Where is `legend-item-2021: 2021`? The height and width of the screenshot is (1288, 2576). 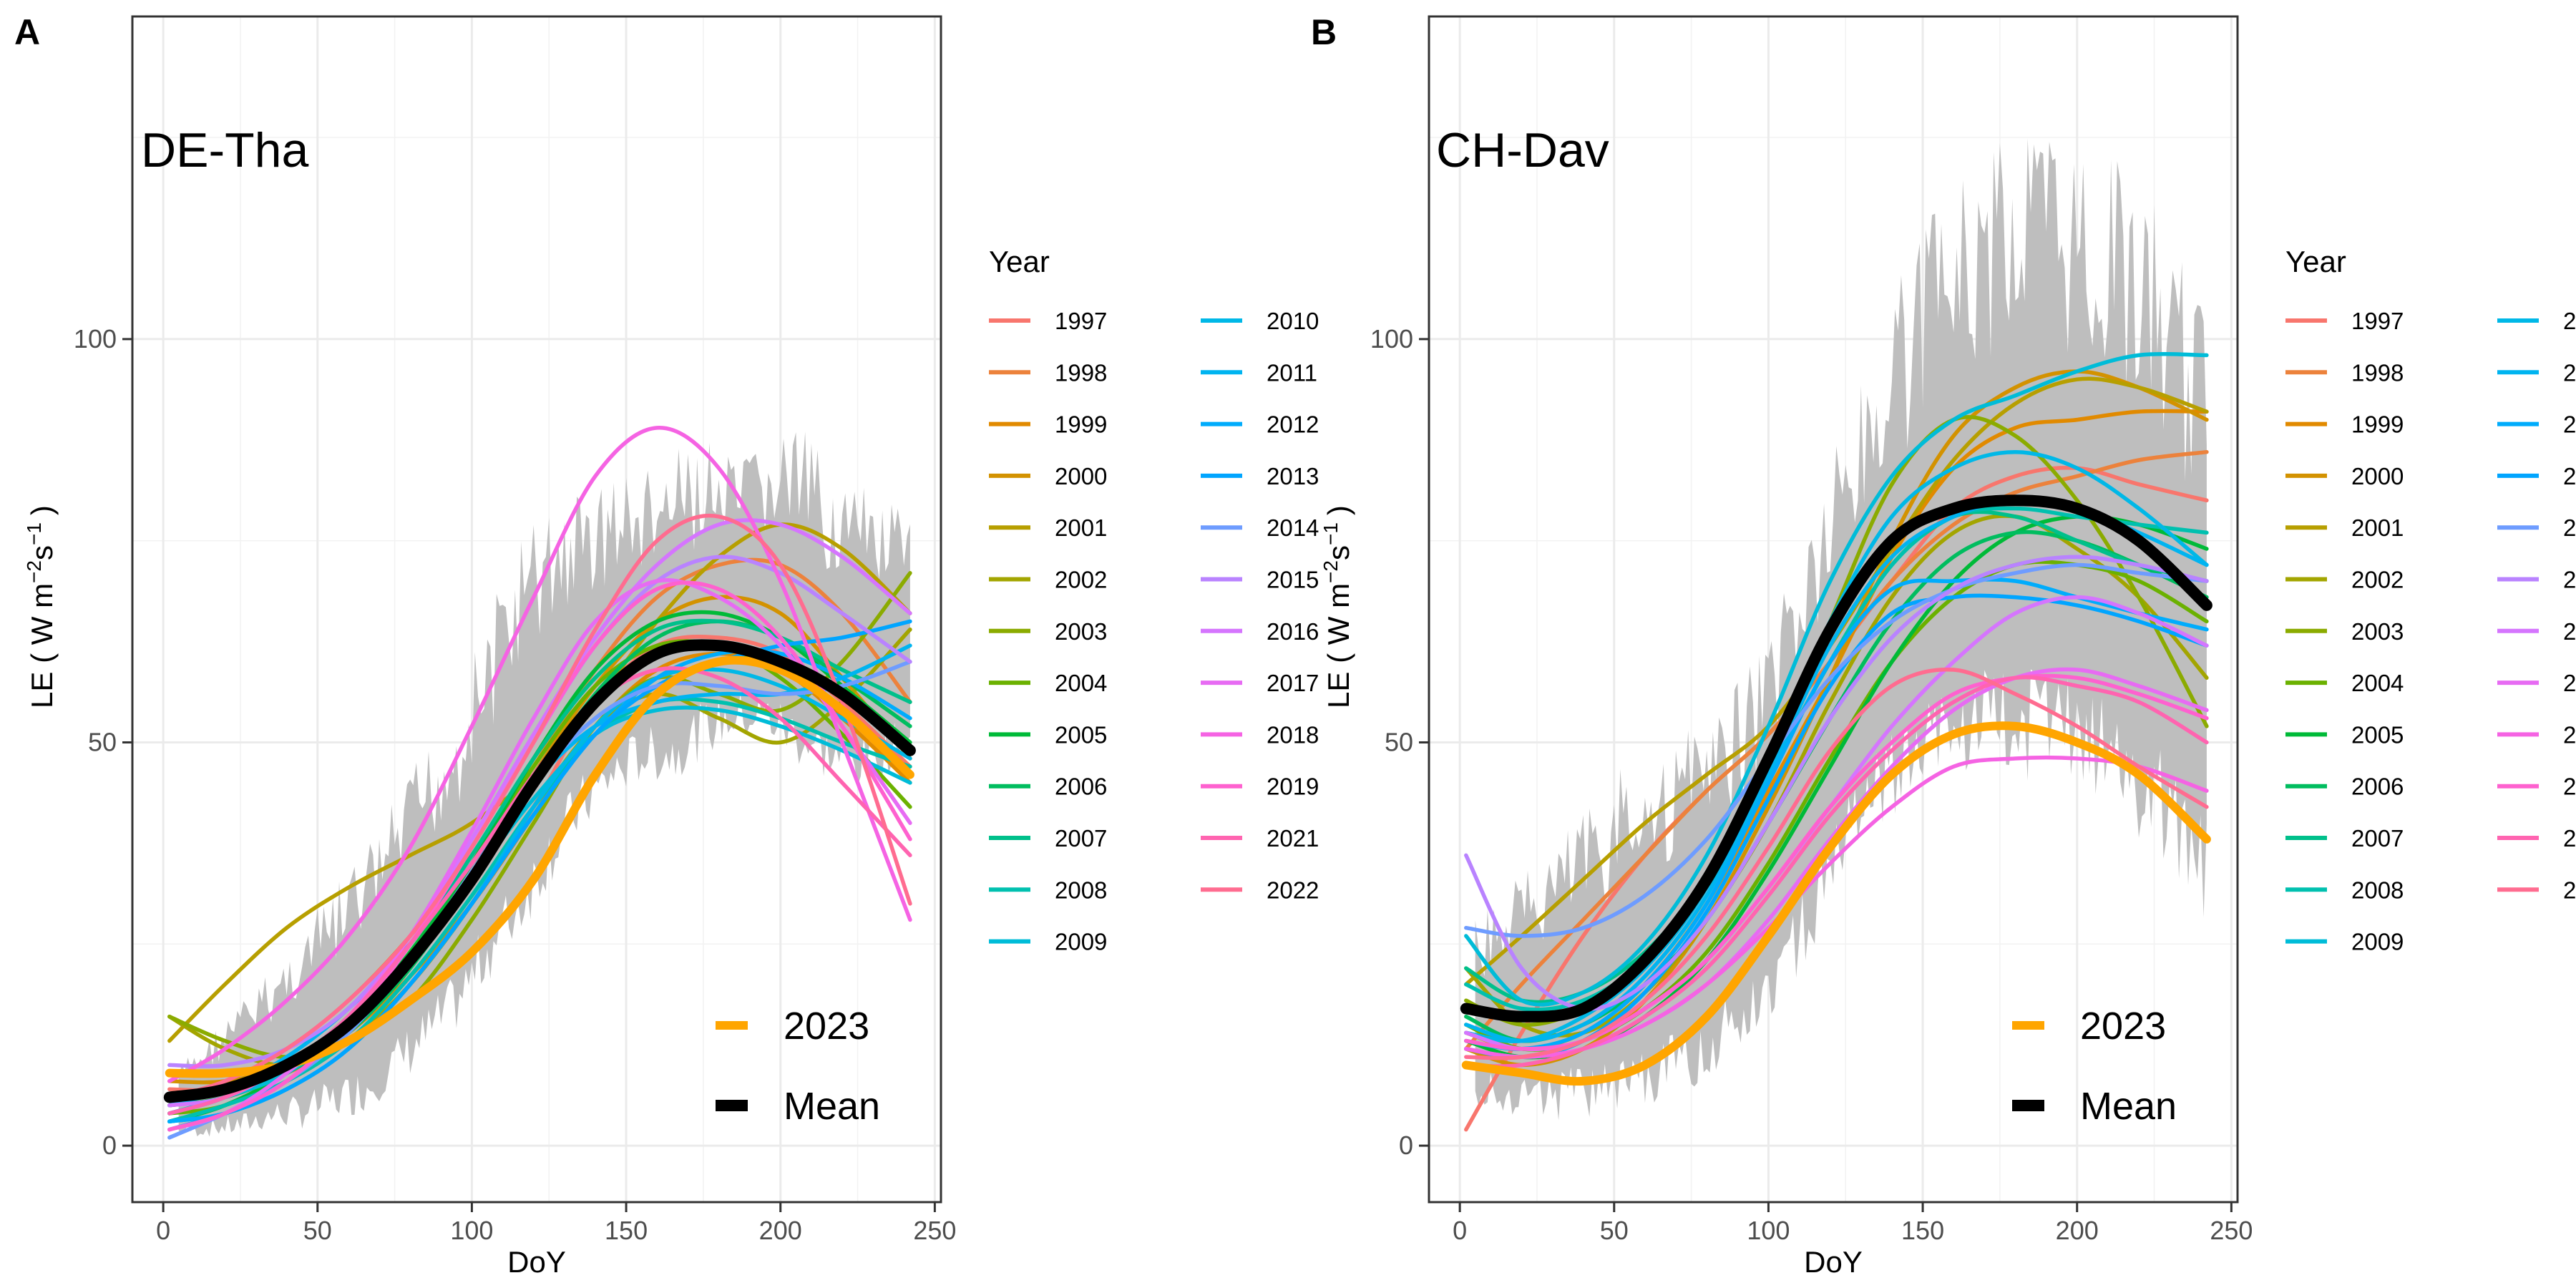 legend-item-2021: 2021 is located at coordinates (1260, 838).